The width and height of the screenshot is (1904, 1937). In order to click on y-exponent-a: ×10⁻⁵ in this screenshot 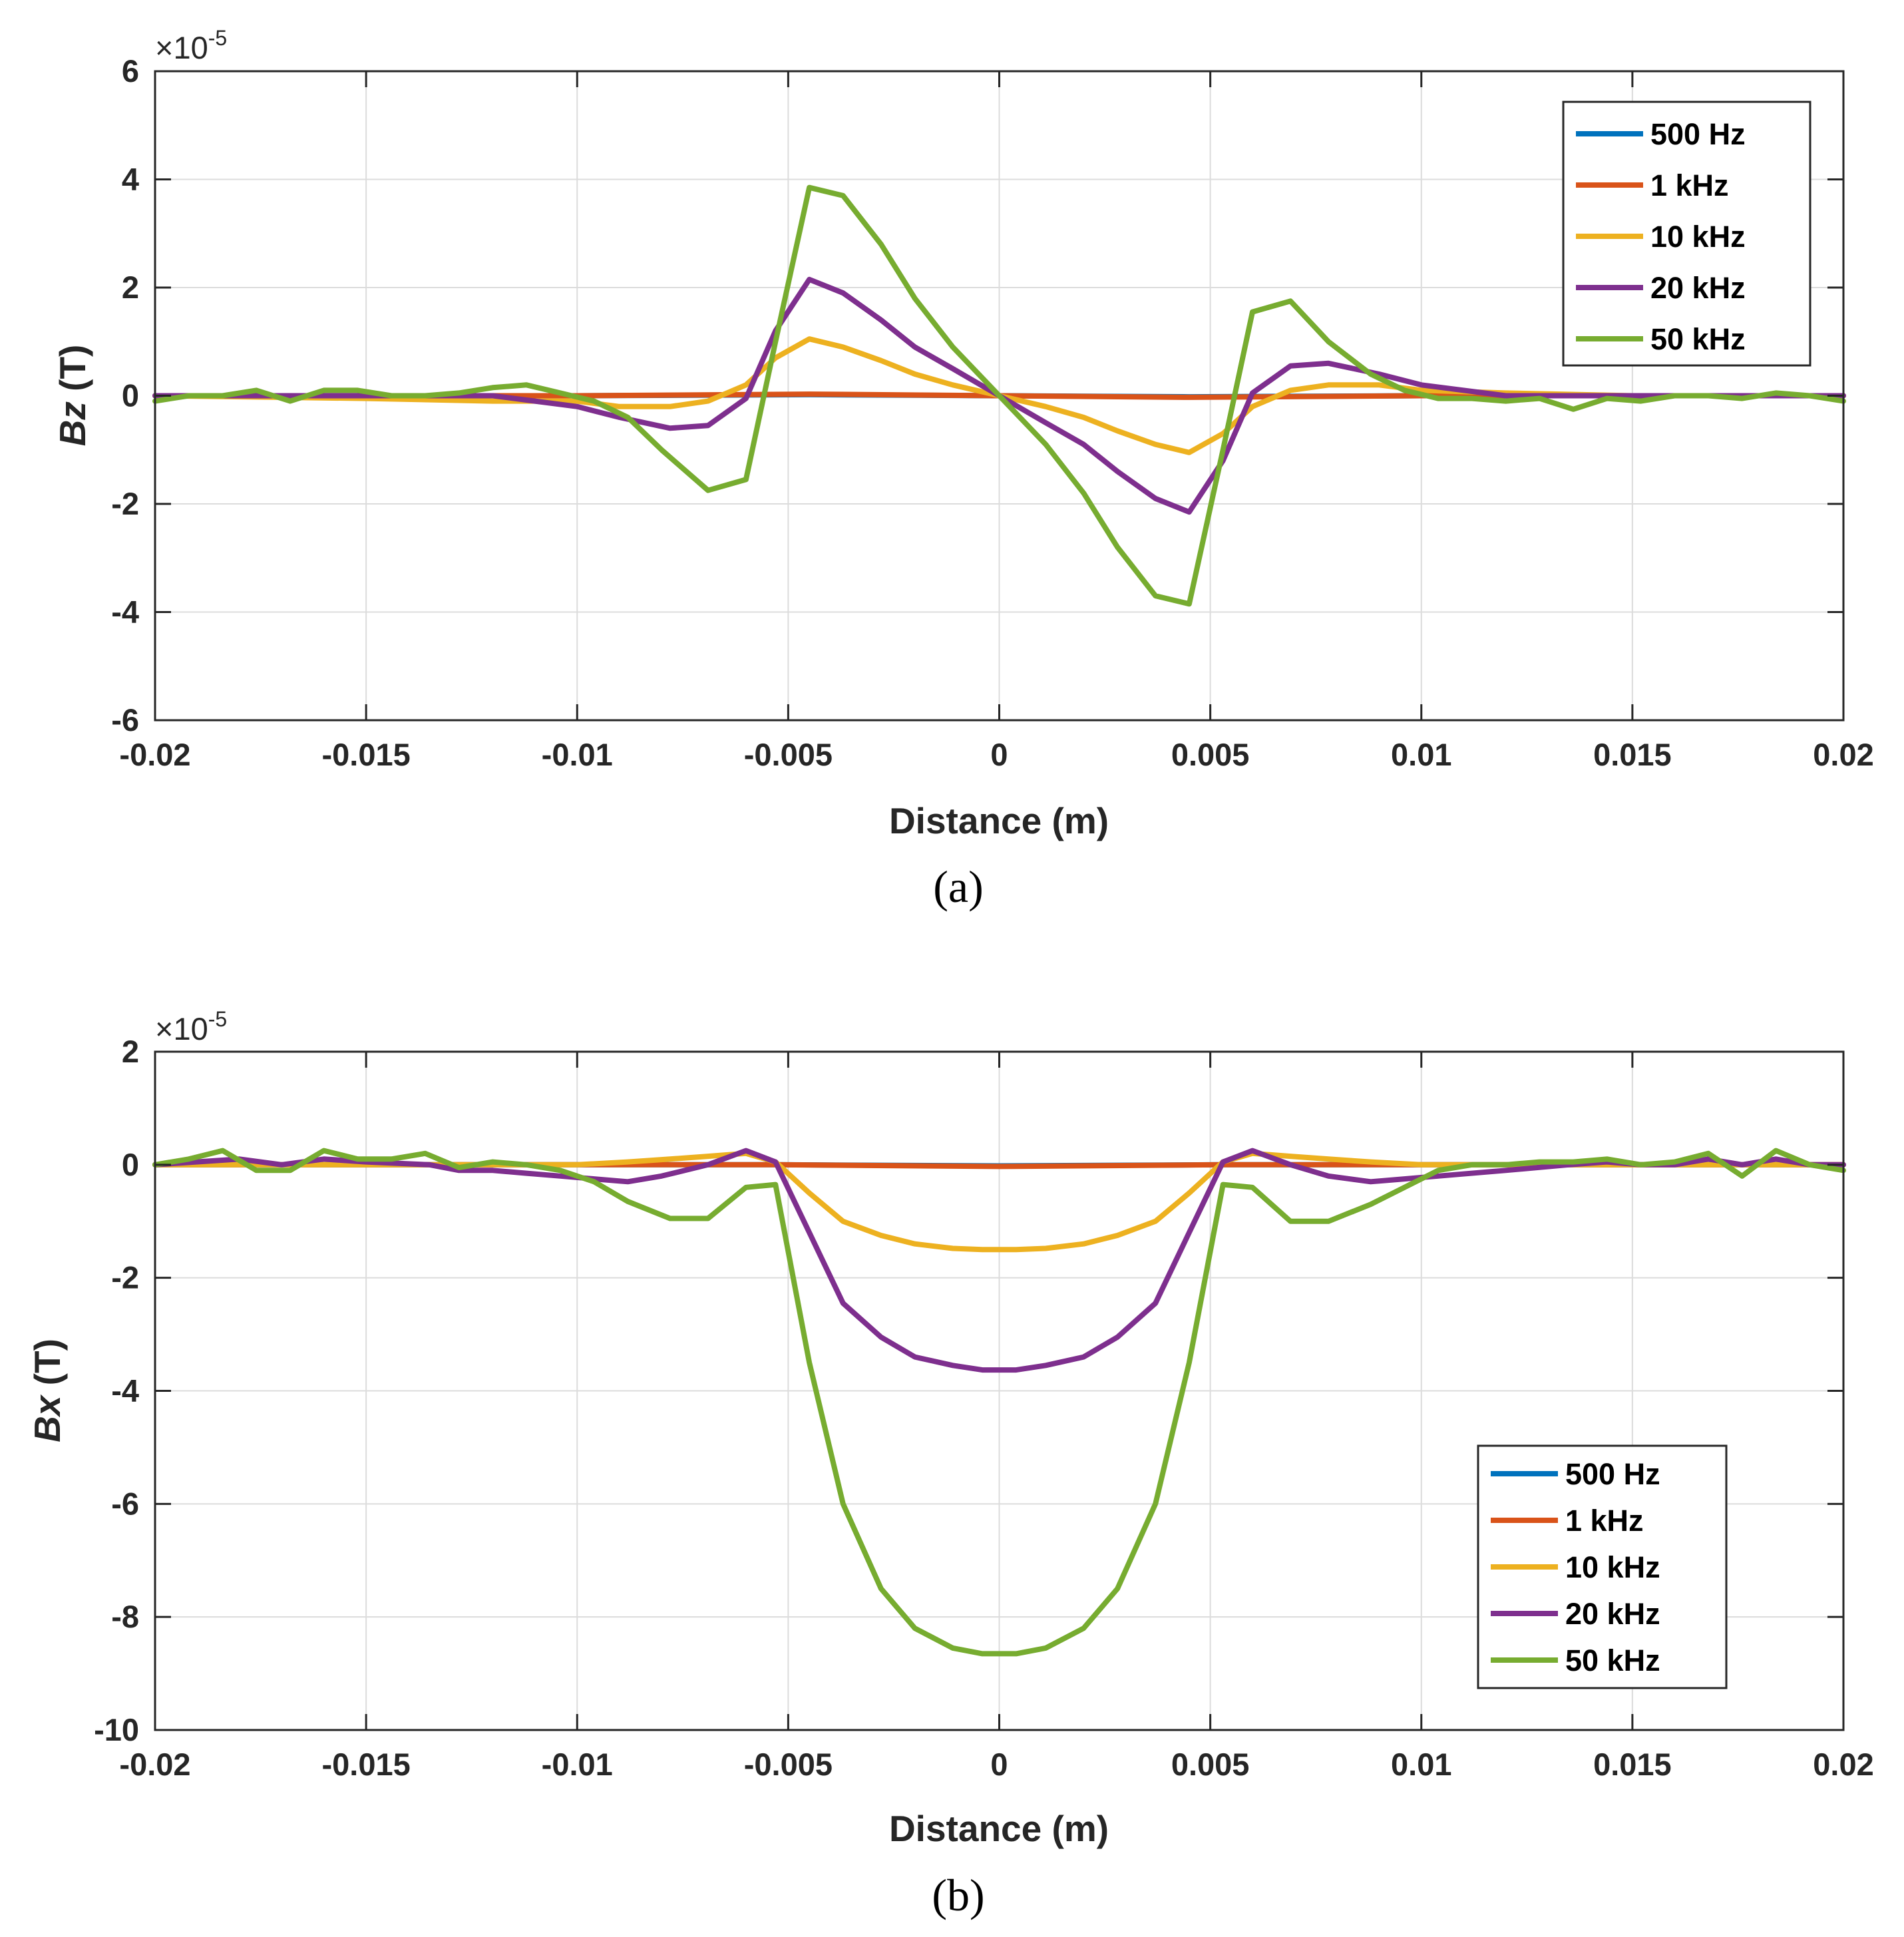, I will do `click(191, 45)`.